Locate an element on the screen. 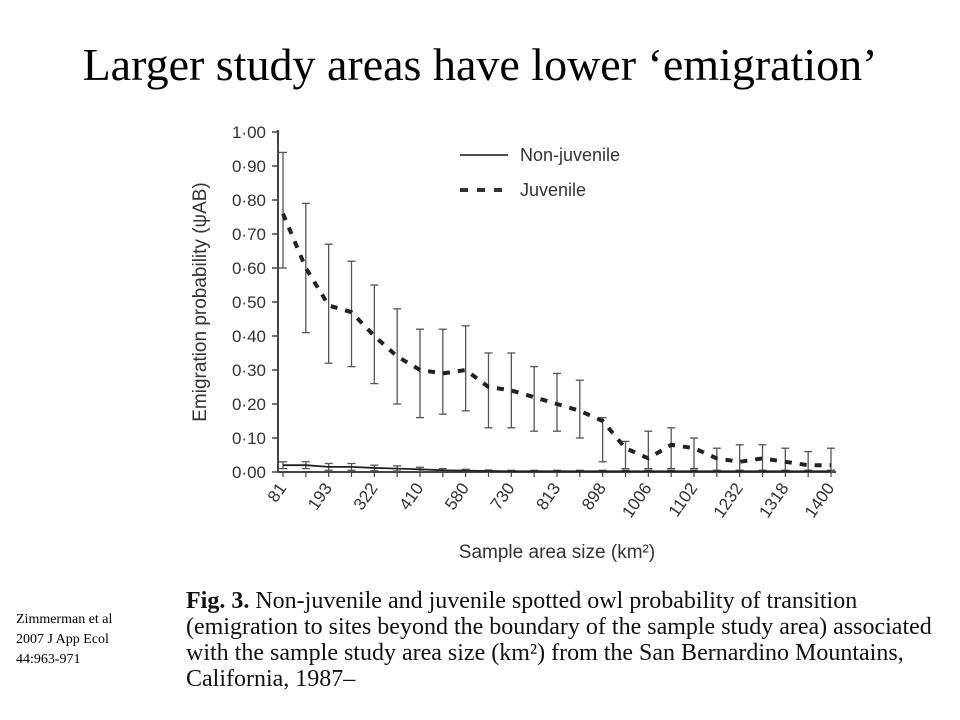  caption-label: Fig. 3. is located at coordinates (218, 601).